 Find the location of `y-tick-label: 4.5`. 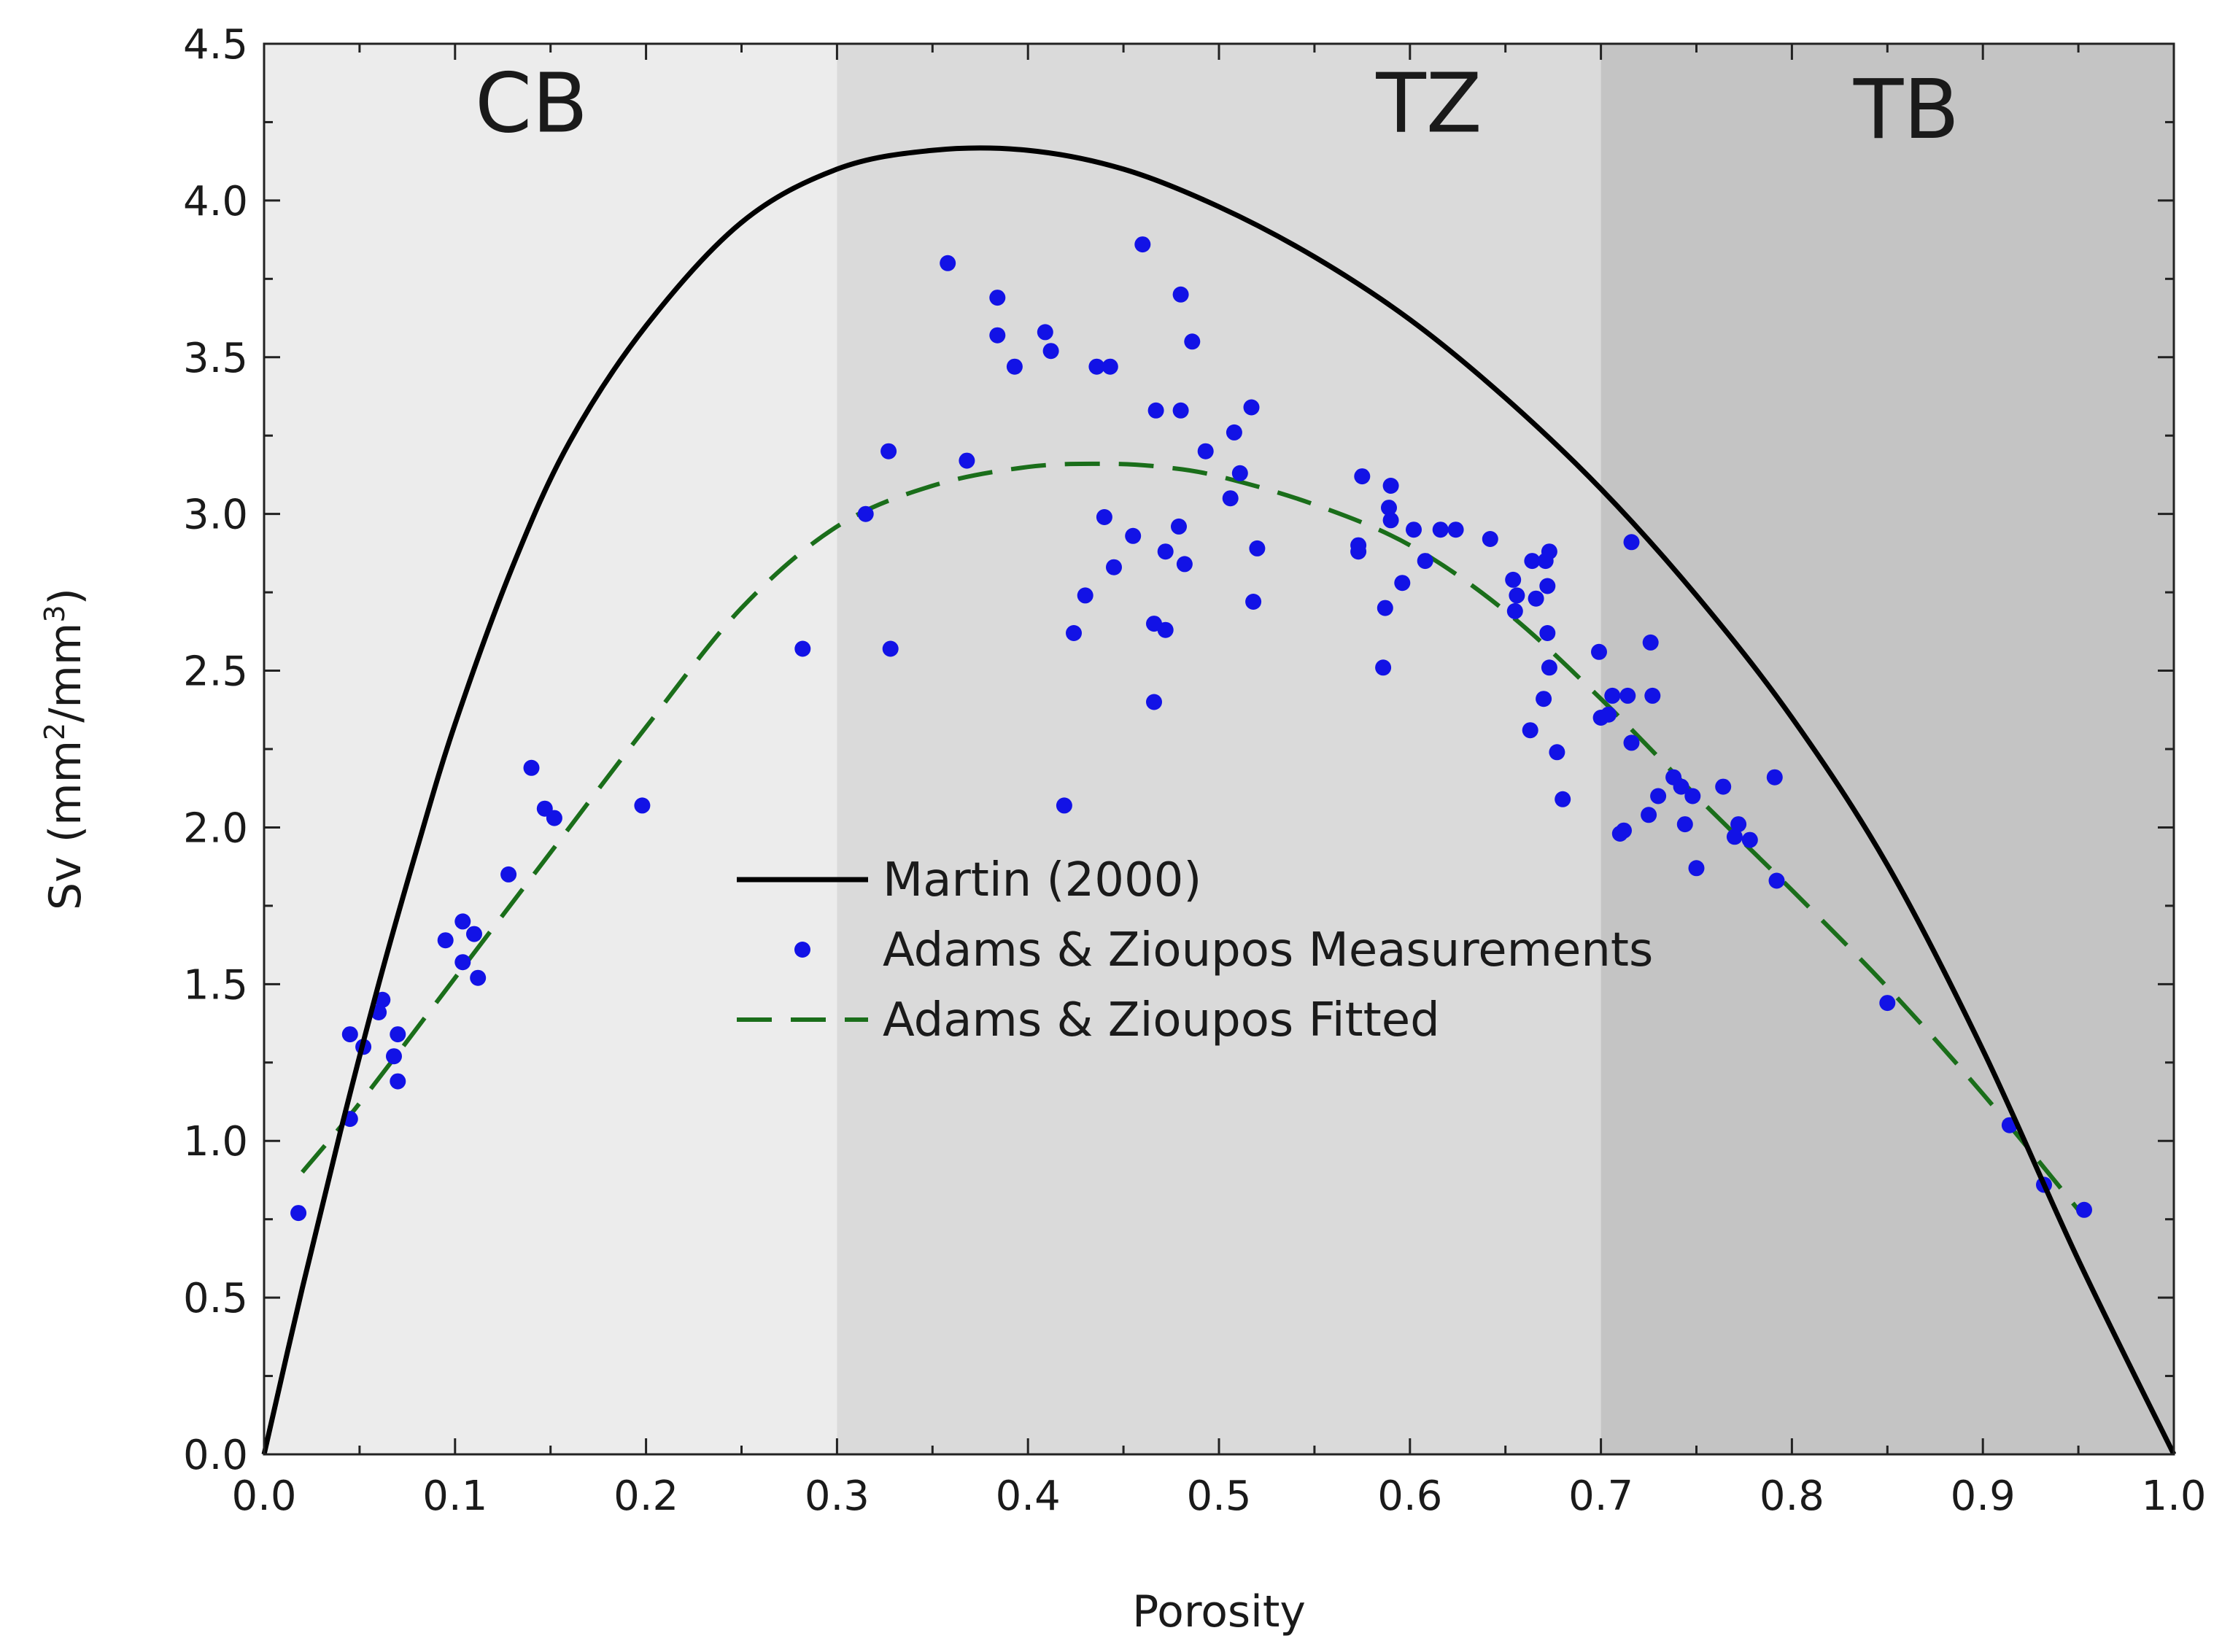

y-tick-label: 4.5 is located at coordinates (215, 45).